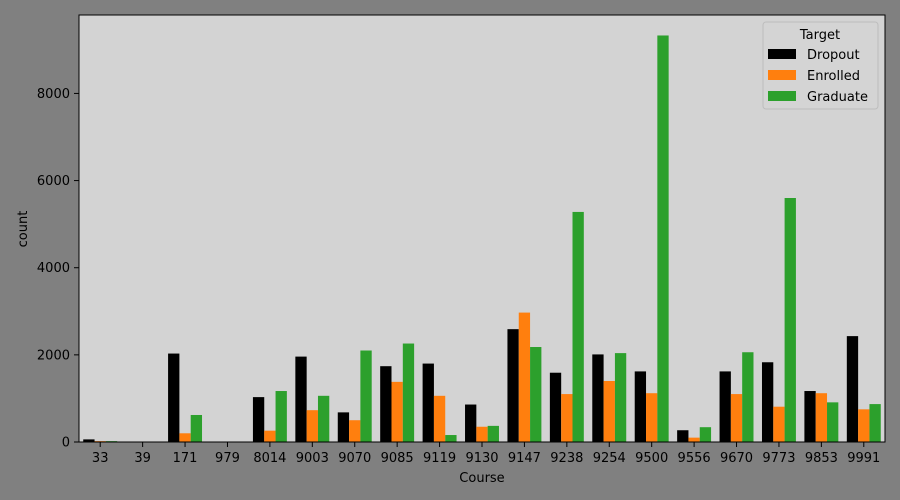 Image resolution: width=900 pixels, height=500 pixels. Describe the element at coordinates (269, 458) in the screenshot. I see `x-tick-label: 8014` at that location.